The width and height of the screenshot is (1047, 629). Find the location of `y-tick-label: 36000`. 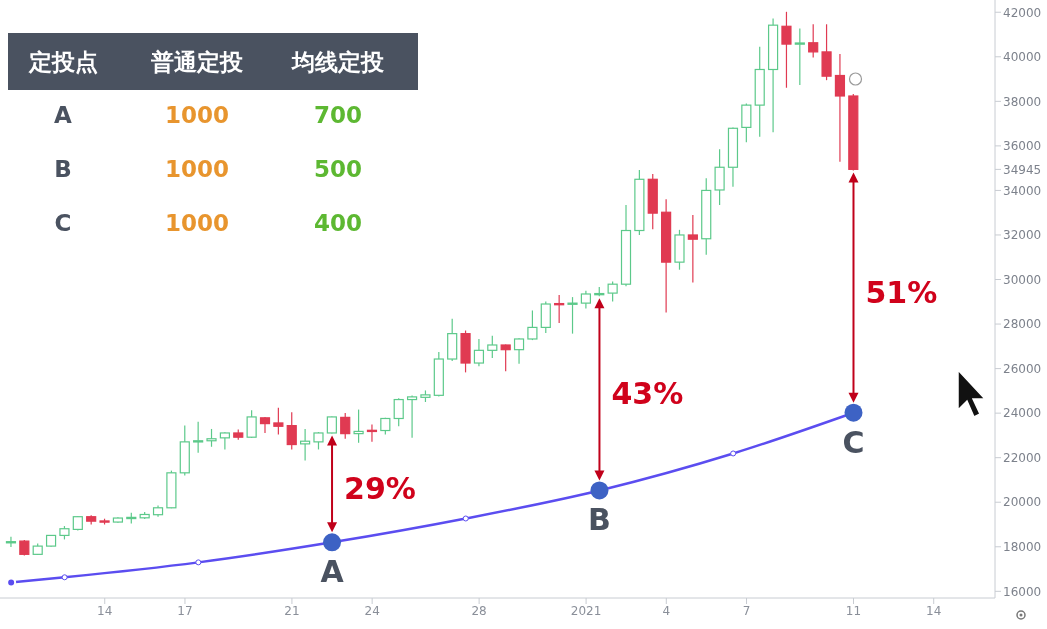

y-tick-label: 36000 is located at coordinates (1022, 146).